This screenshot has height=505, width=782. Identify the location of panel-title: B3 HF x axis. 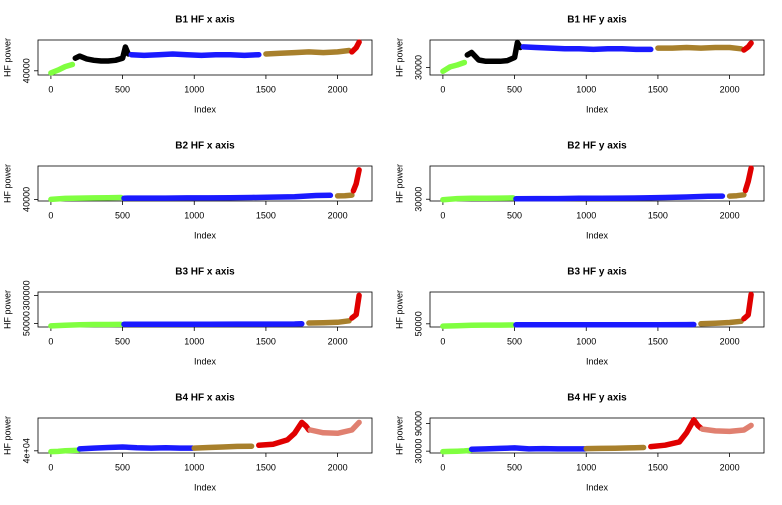
(205, 272).